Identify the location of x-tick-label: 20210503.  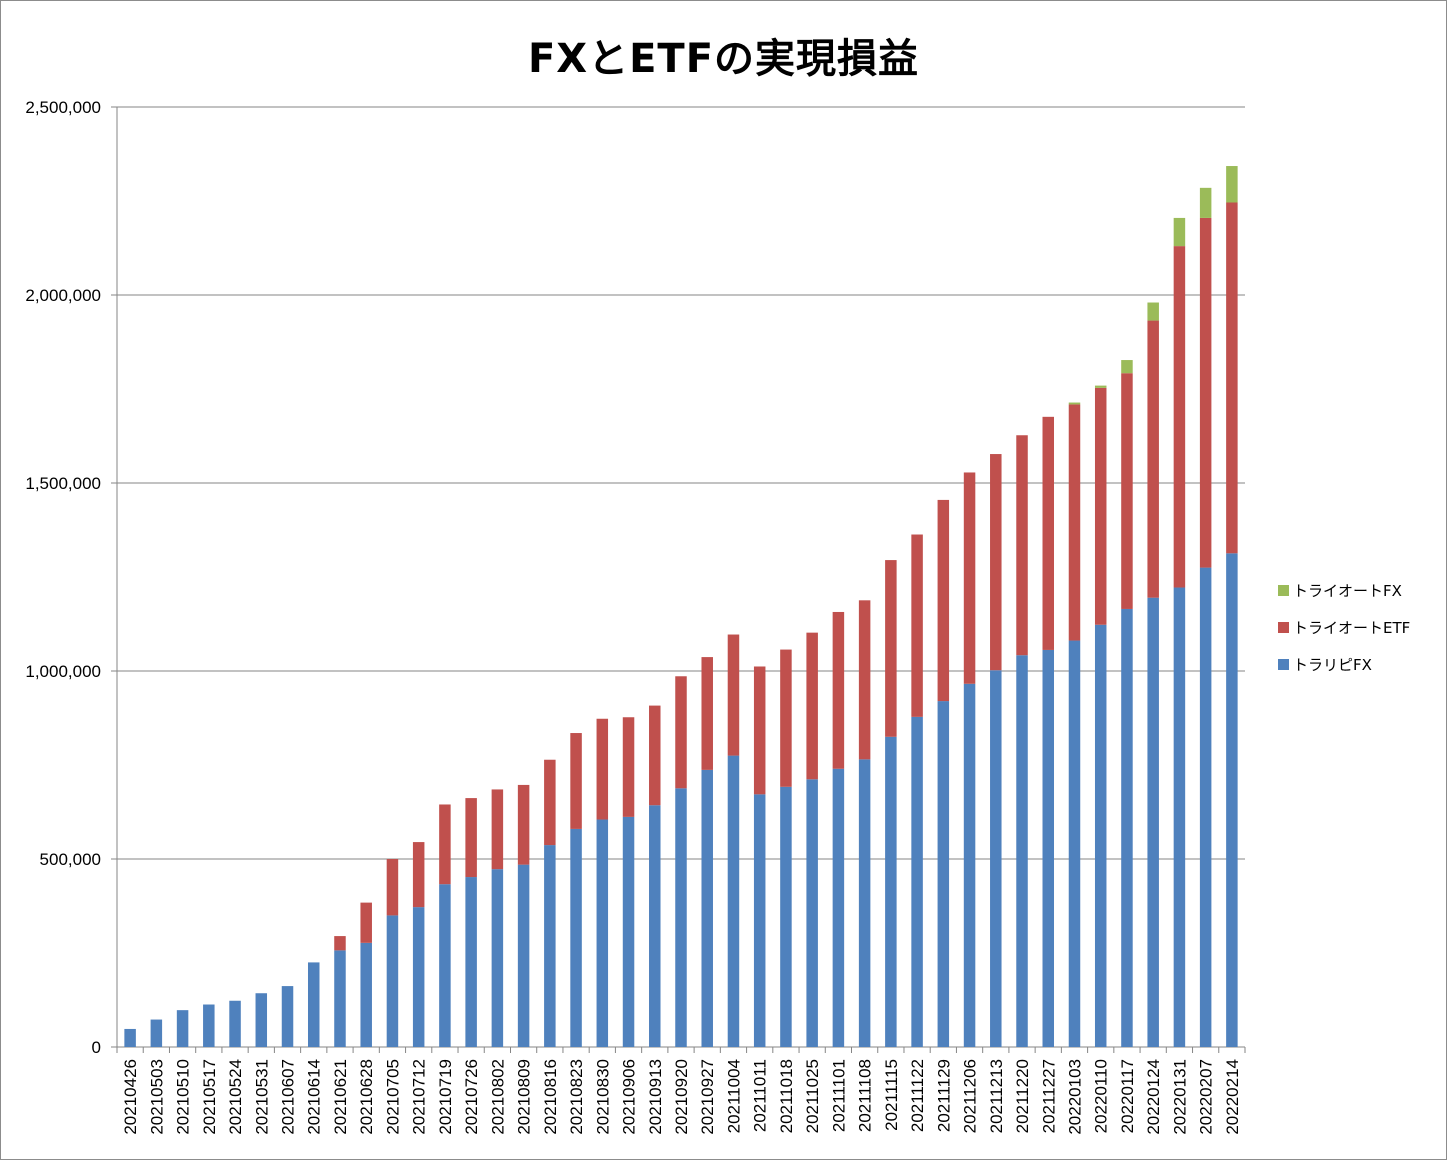
(156, 1097).